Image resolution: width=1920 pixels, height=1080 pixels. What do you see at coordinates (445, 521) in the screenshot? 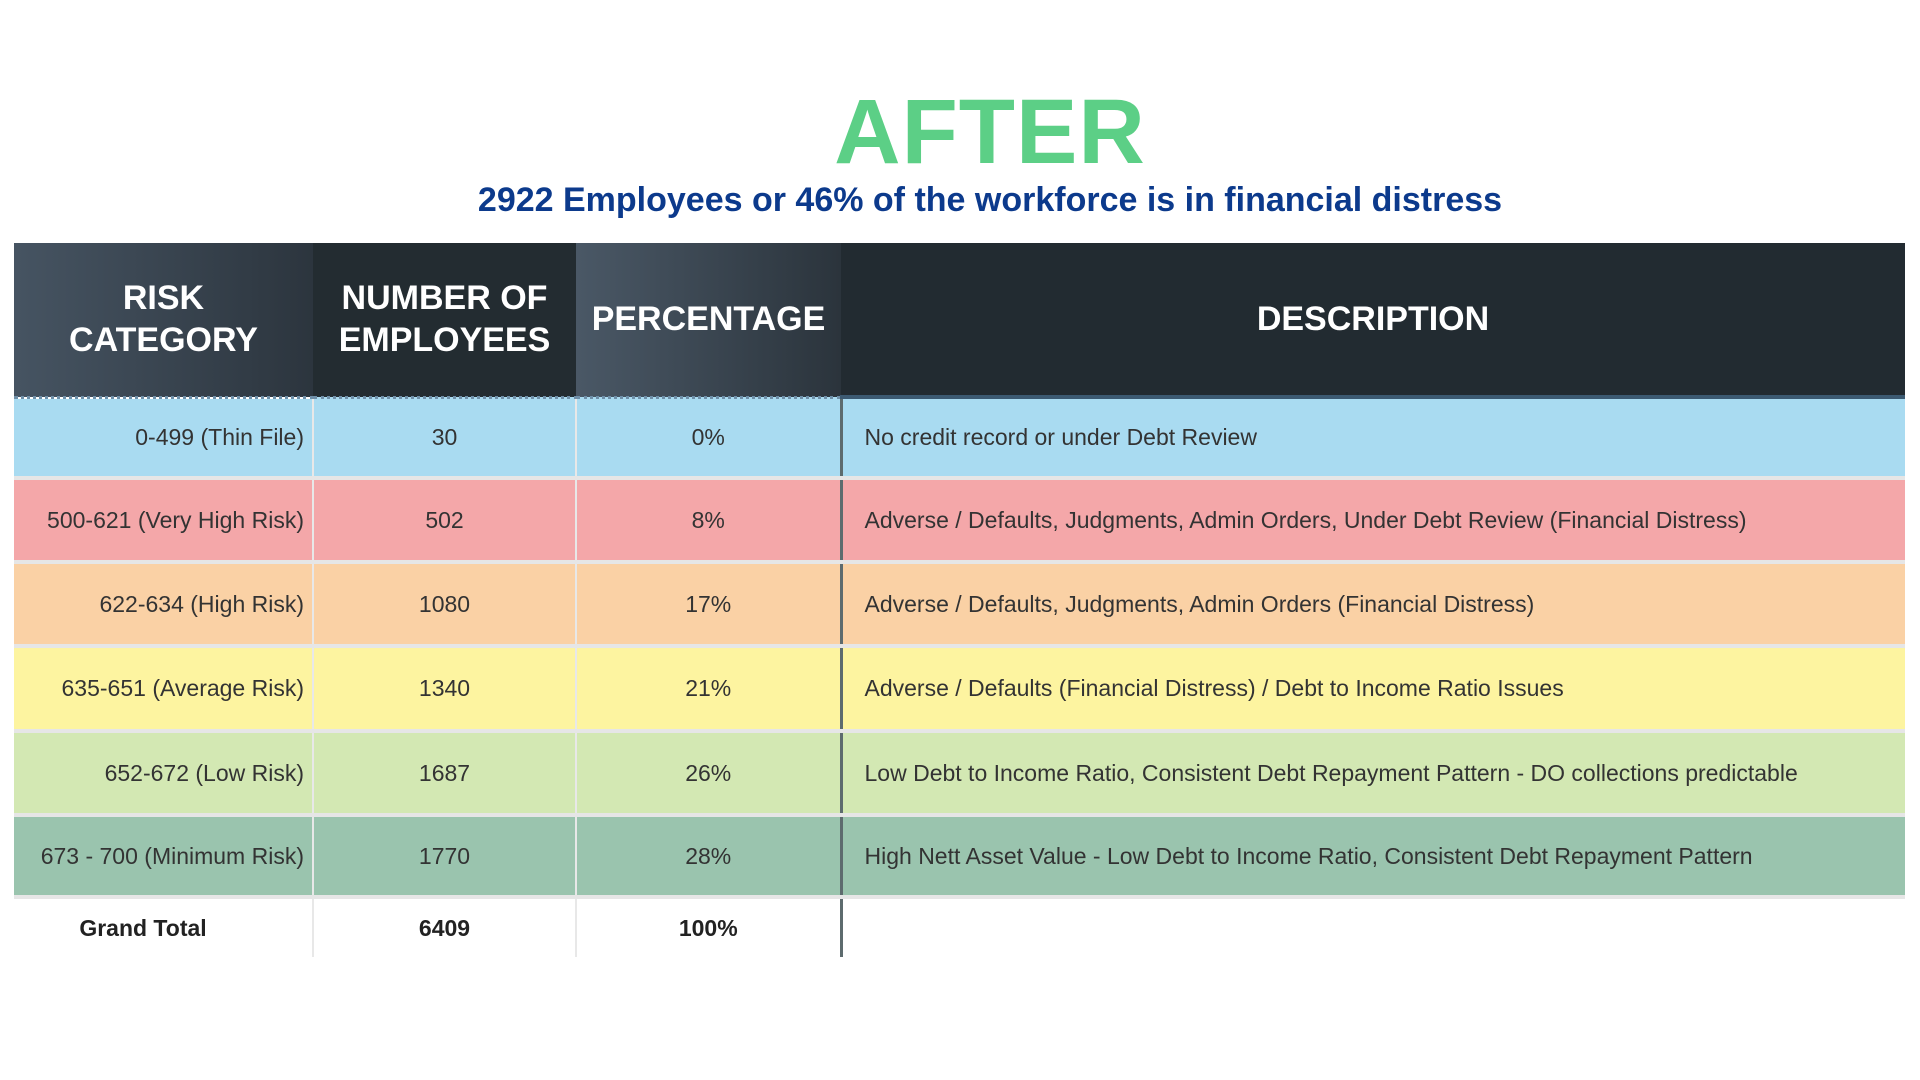
I see `employees-cell: 502` at bounding box center [445, 521].